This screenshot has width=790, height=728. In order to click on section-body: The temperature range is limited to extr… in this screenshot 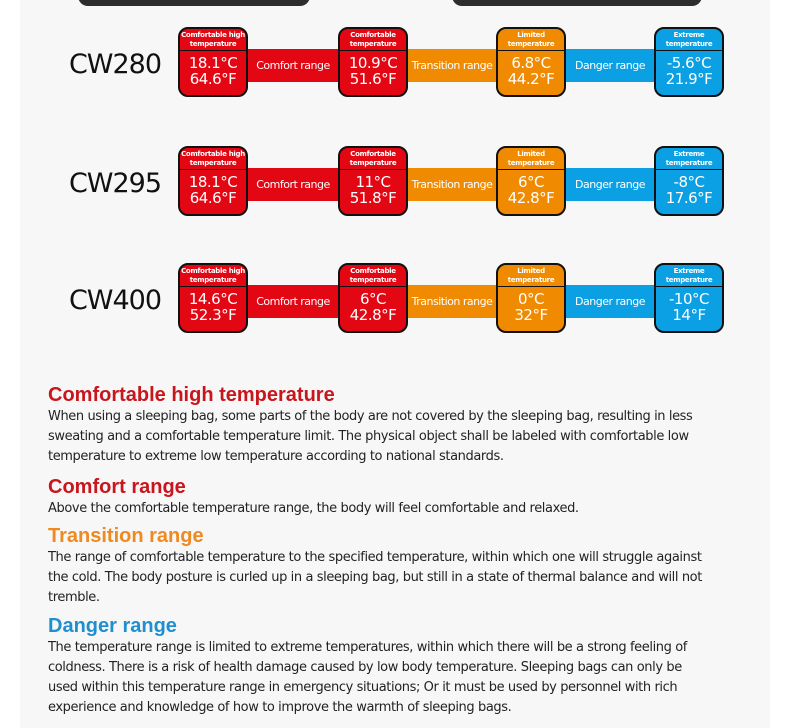, I will do `click(367, 677)`.